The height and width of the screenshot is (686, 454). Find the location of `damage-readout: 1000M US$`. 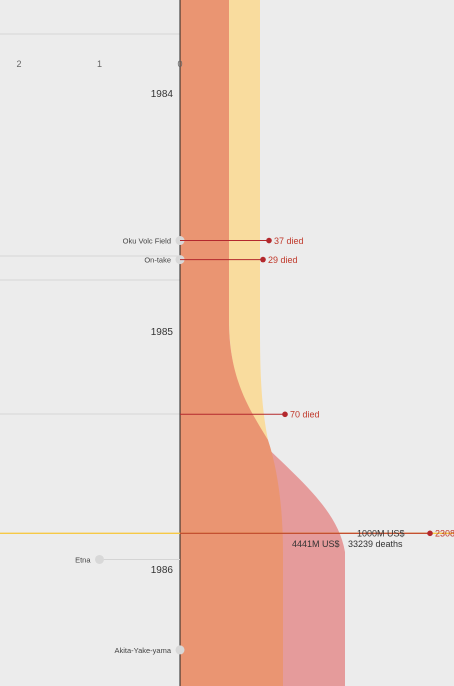

damage-readout: 1000M US$ is located at coordinates (381, 534).